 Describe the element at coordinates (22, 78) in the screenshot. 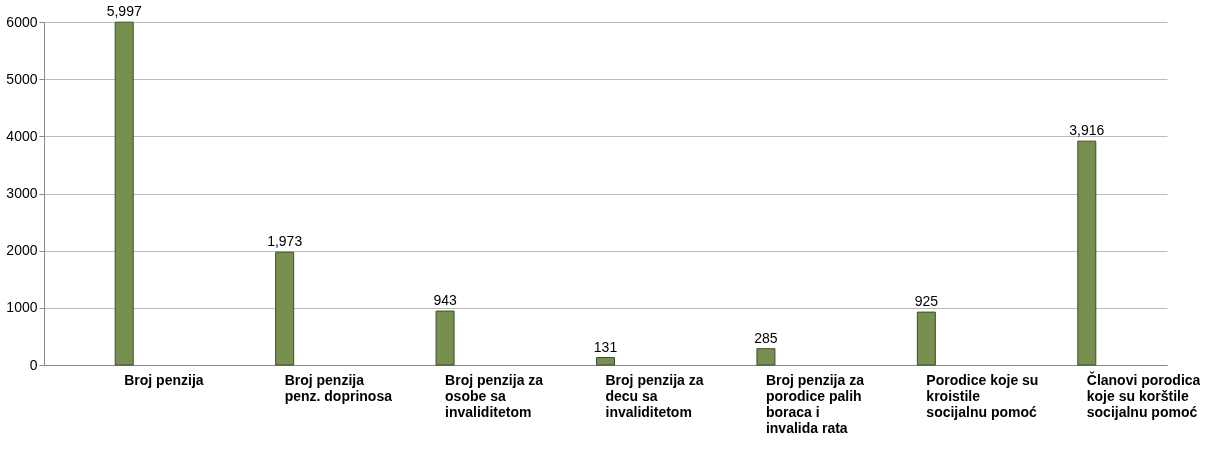

I see `y-tick-label: 5000` at that location.